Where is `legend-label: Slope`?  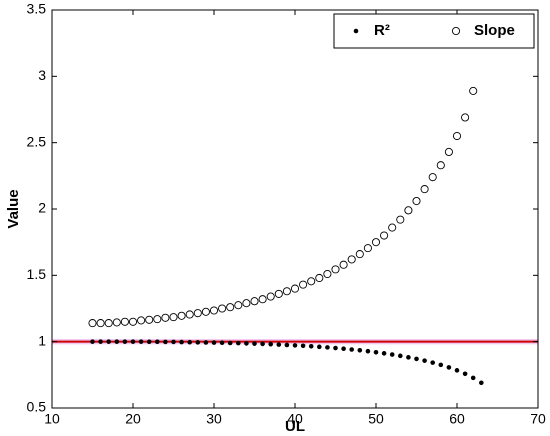 legend-label: Slope is located at coordinates (494, 30).